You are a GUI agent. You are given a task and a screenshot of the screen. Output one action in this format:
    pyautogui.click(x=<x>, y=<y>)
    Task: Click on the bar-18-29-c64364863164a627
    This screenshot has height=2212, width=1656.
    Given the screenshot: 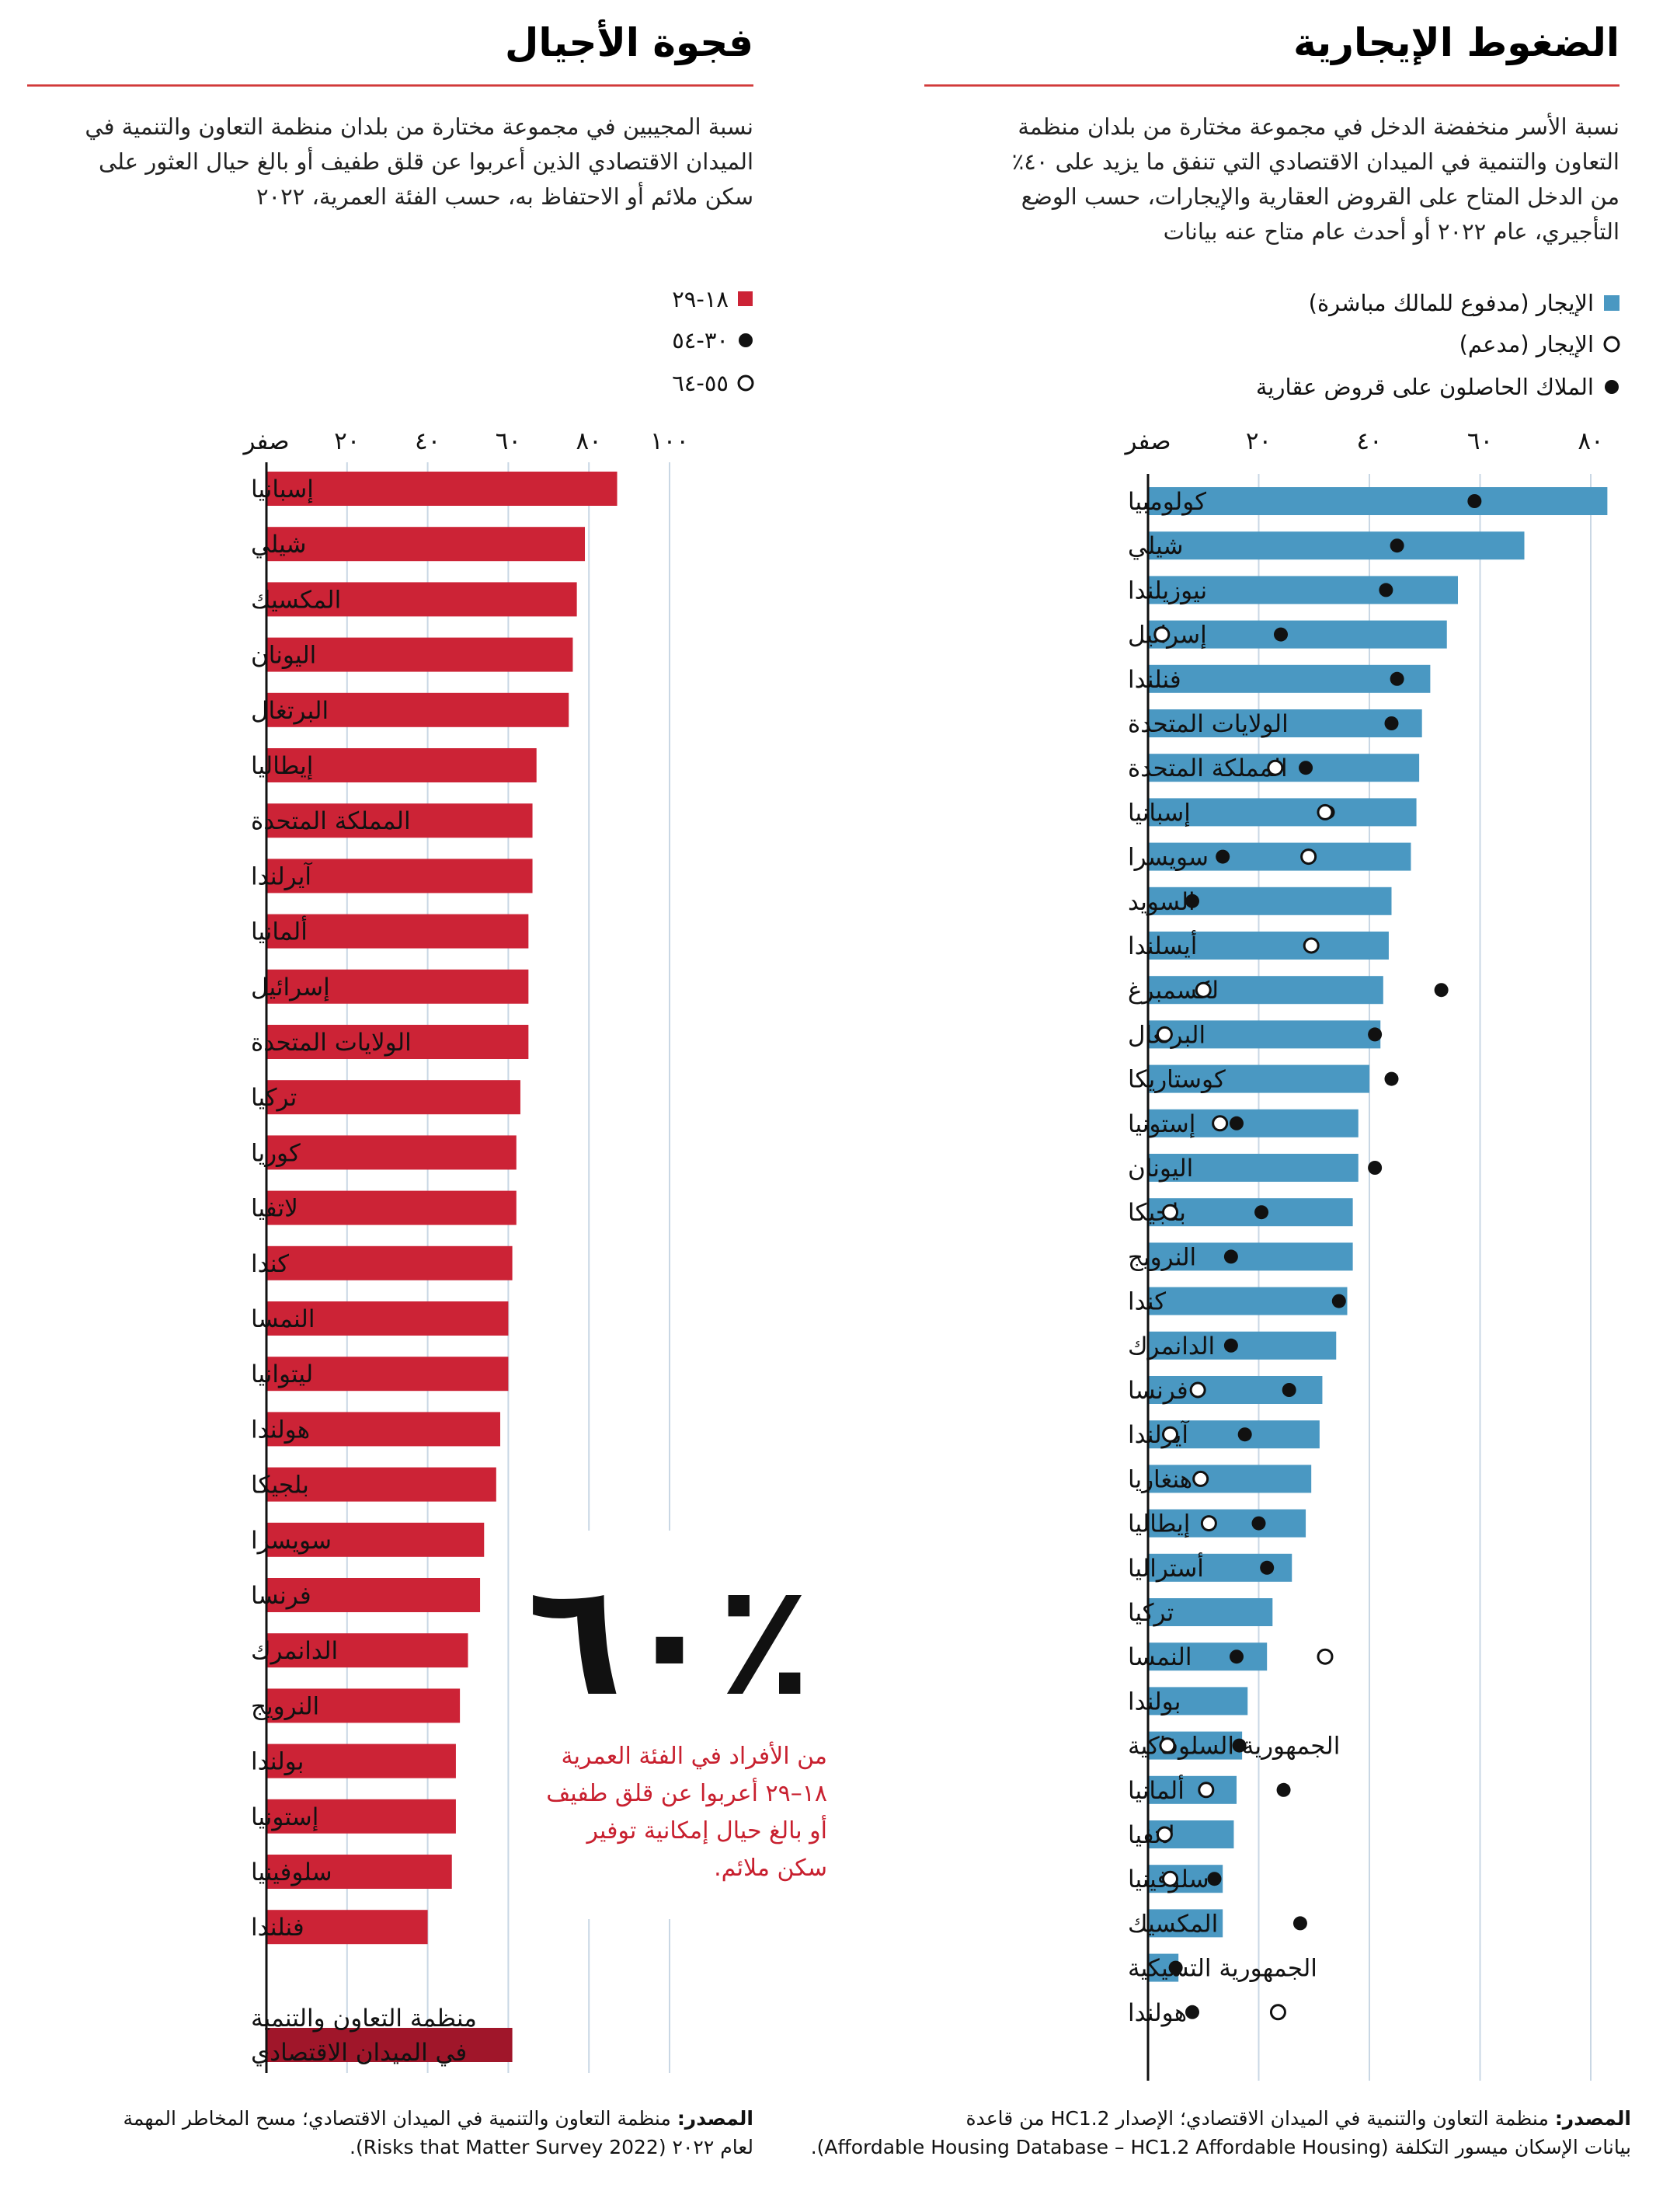 What is the action you would take?
    pyautogui.click(x=391, y=1152)
    